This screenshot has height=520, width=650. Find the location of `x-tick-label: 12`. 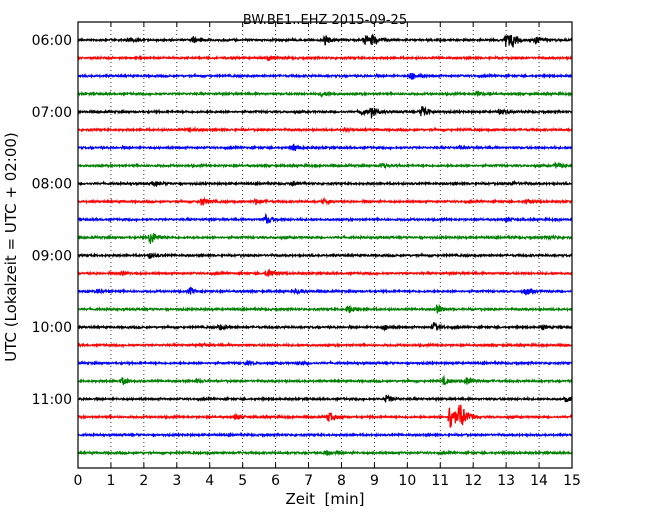

x-tick-label: 12 is located at coordinates (473, 481).